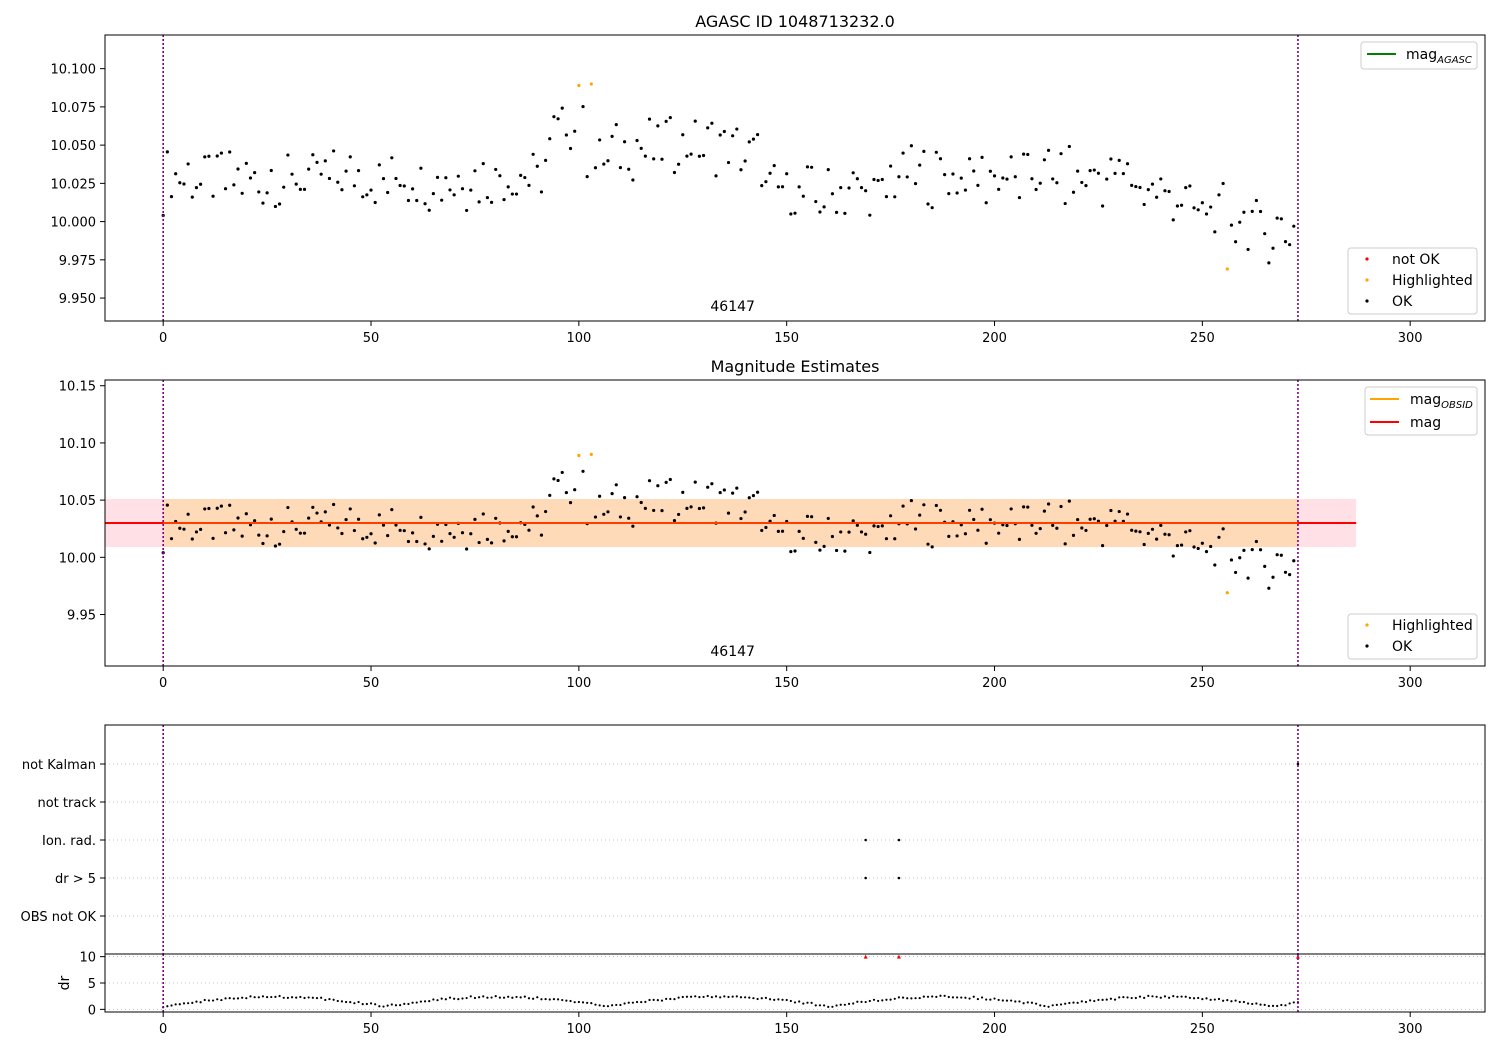 Image resolution: width=1500 pixels, height=1050 pixels. What do you see at coordinates (786, 1029) in the screenshot?
I see `dr-xtick-label: 150` at bounding box center [786, 1029].